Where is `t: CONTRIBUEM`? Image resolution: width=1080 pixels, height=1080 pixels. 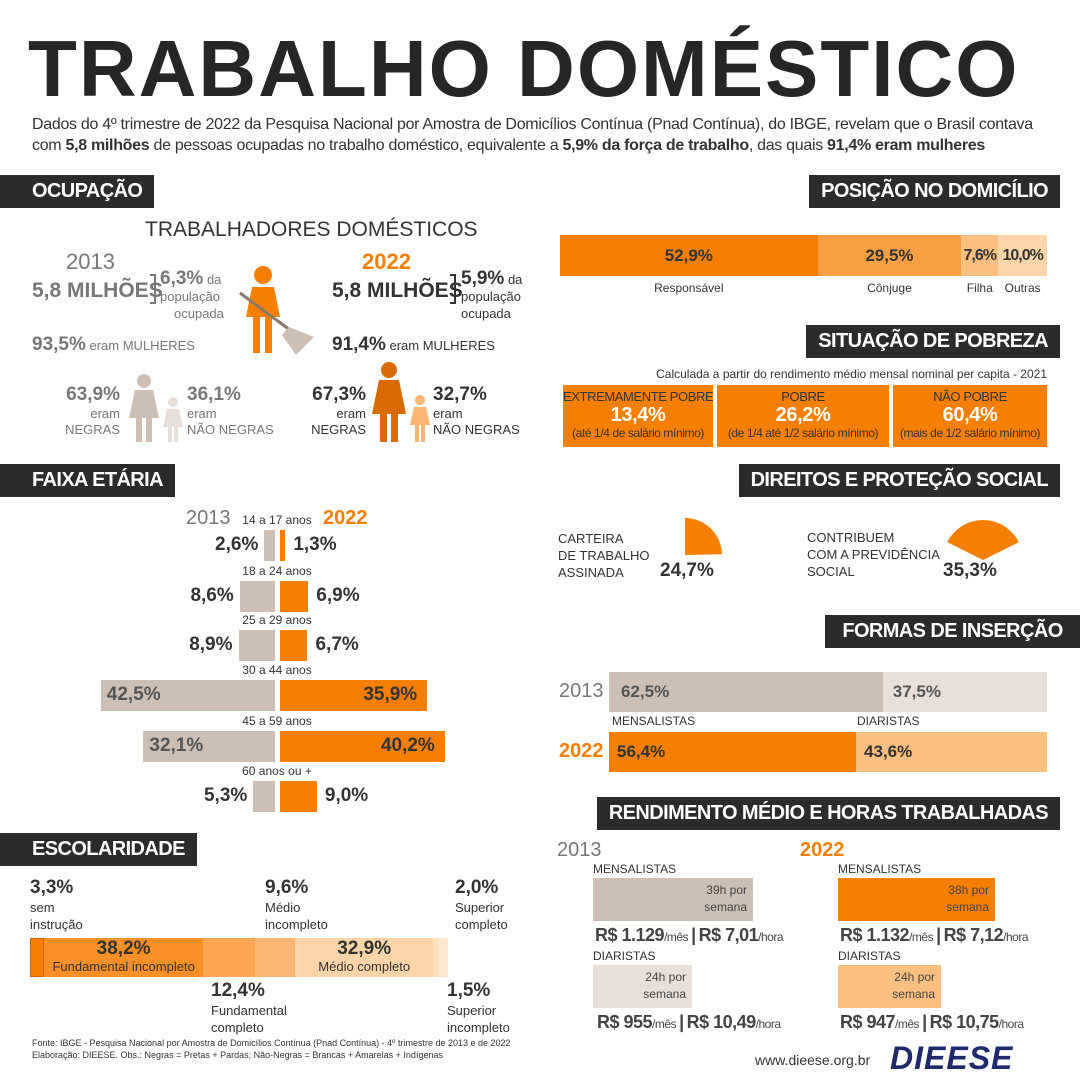 t: CONTRIBUEM is located at coordinates (851, 537).